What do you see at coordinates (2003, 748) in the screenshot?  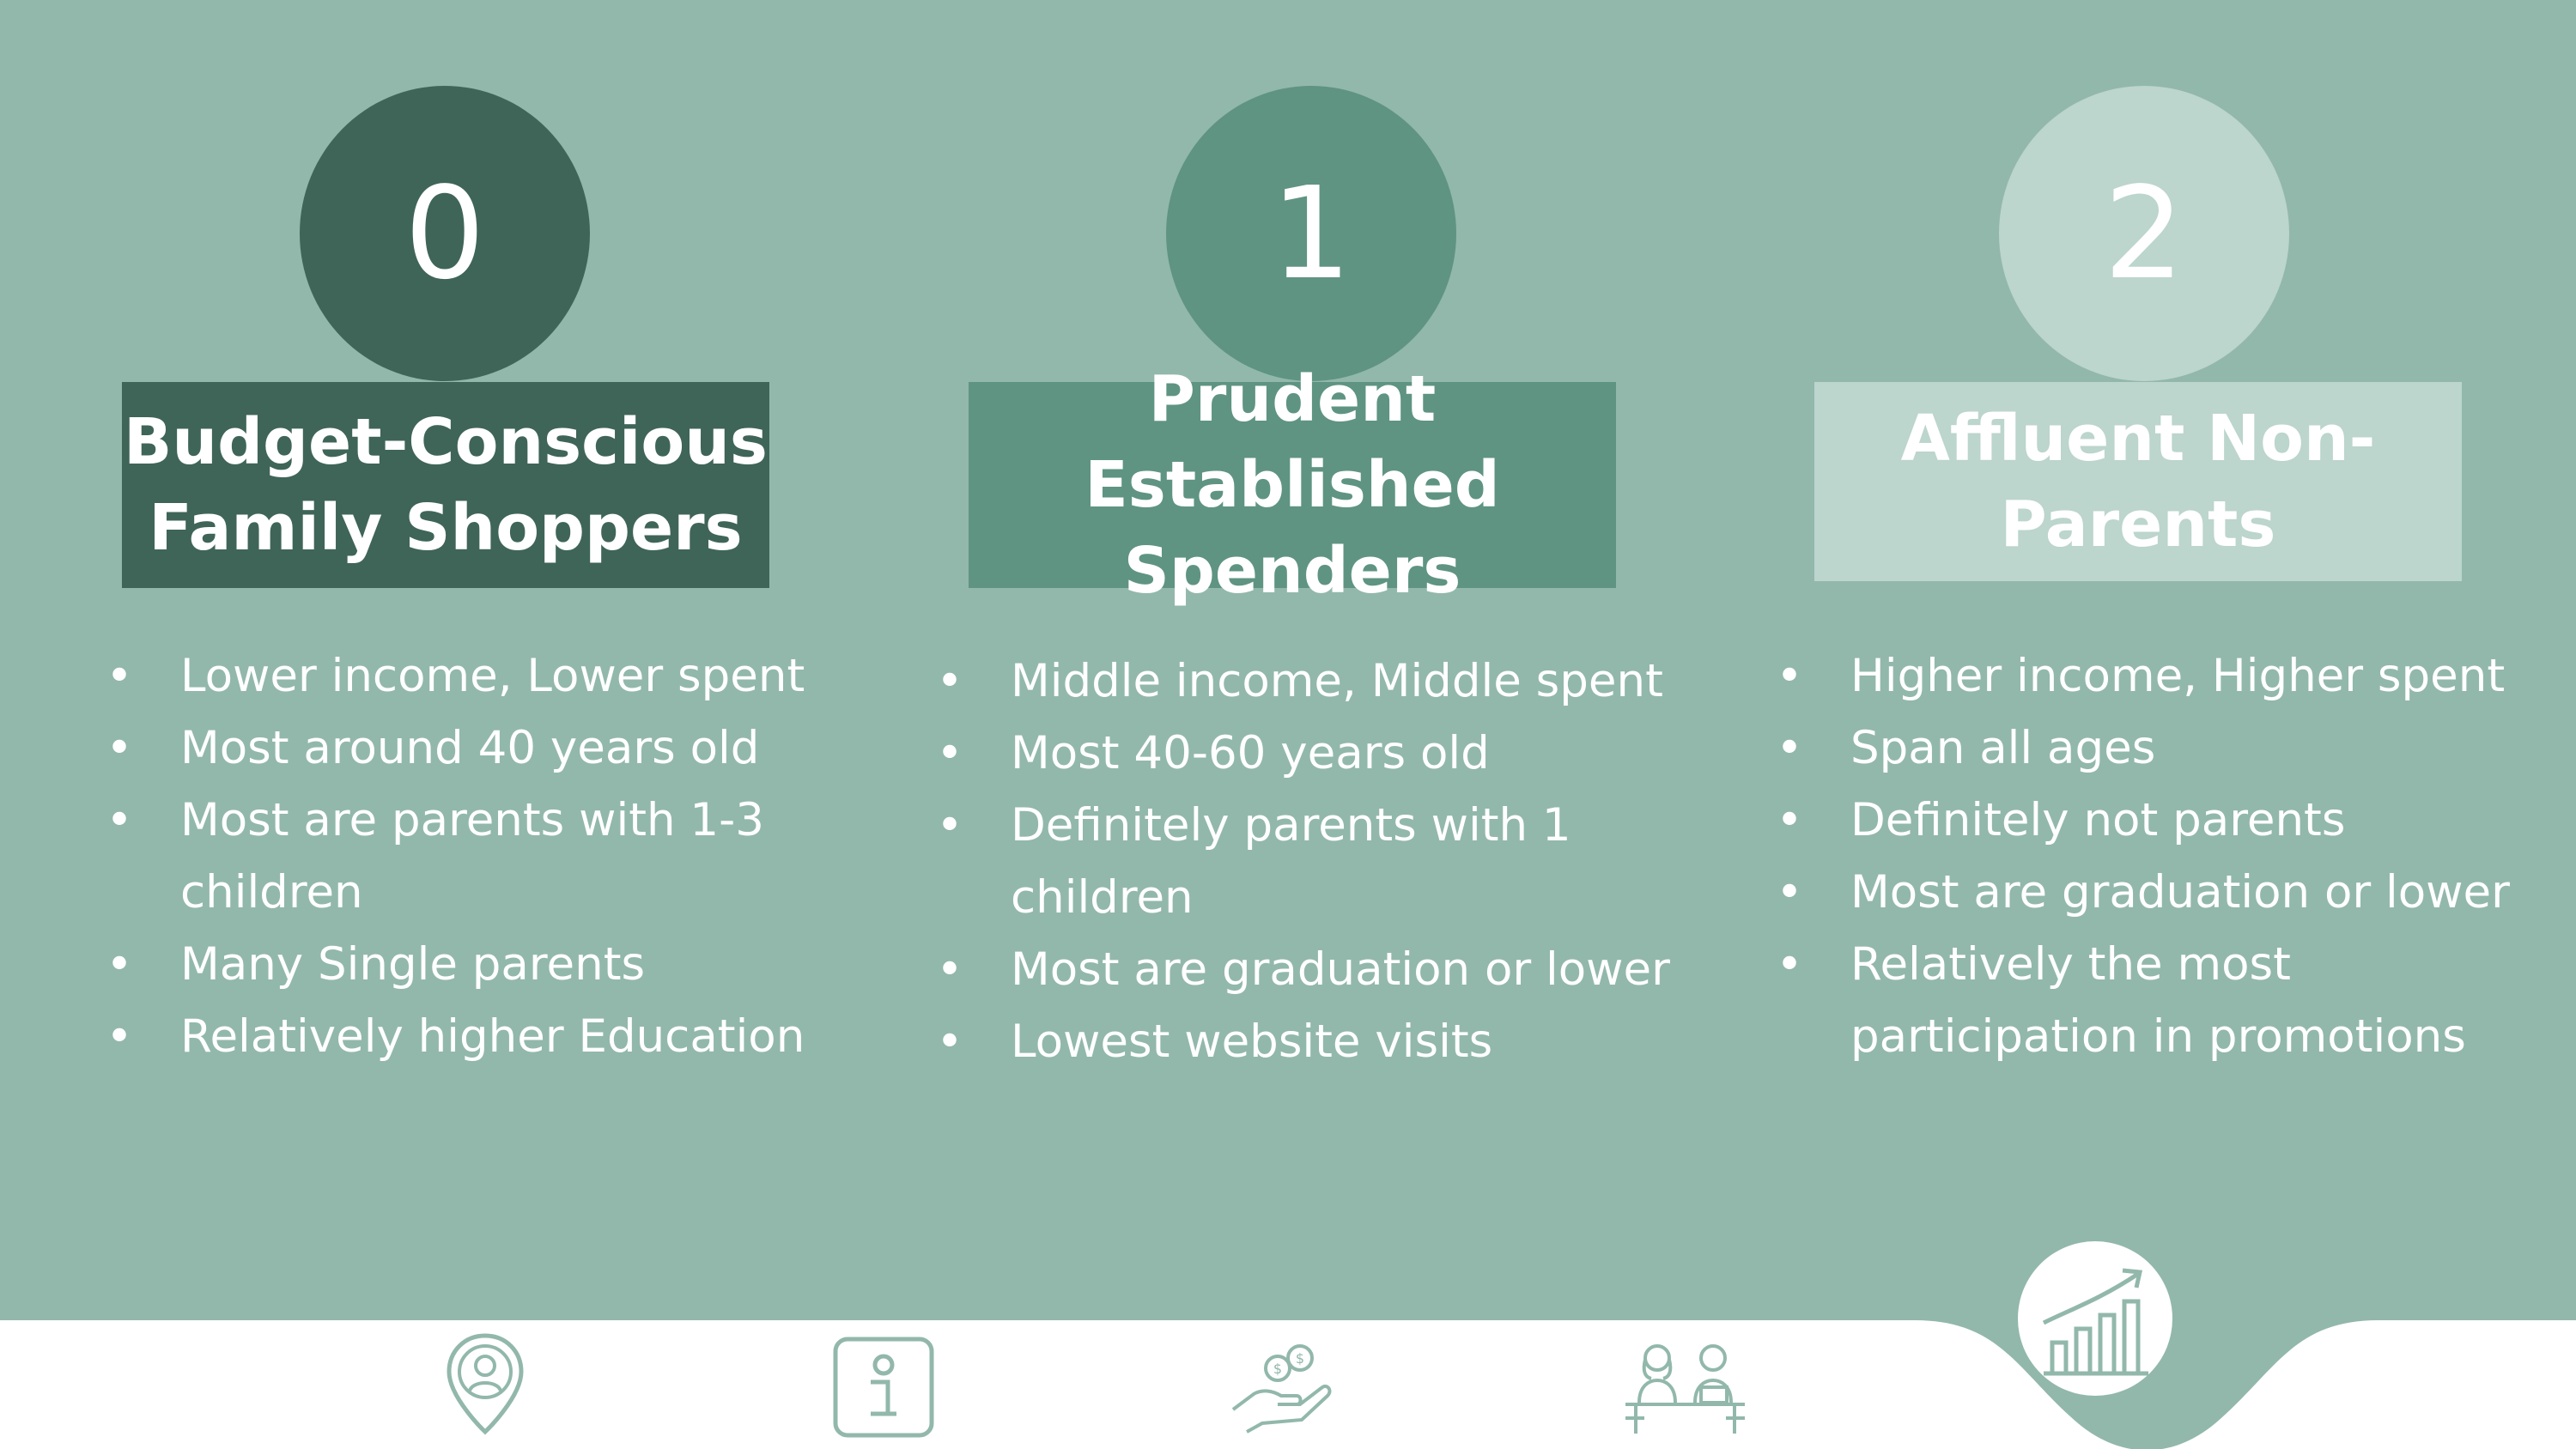 I see `bullet-text: Span all ages` at bounding box center [2003, 748].